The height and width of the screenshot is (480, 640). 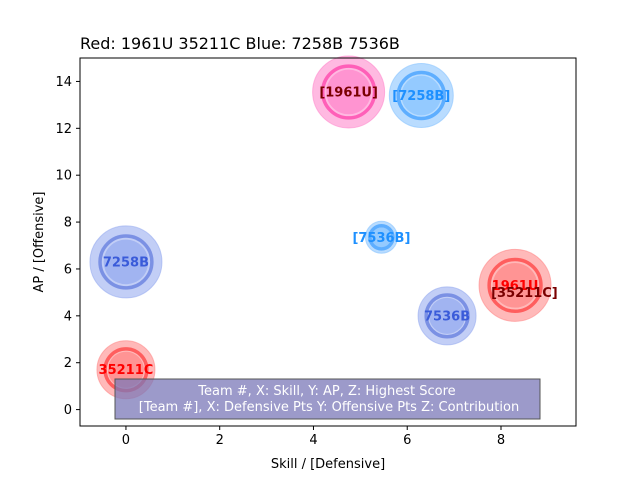 What do you see at coordinates (68, 269) in the screenshot?
I see `y-tick-label: 6` at bounding box center [68, 269].